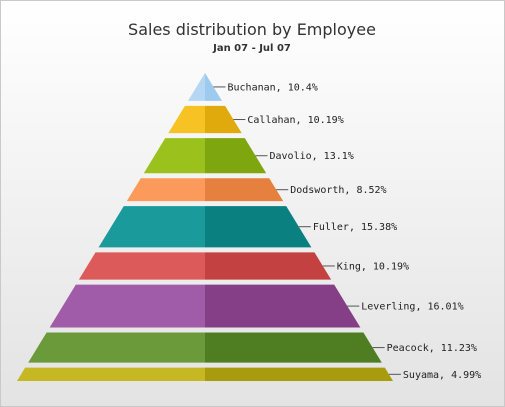 This screenshot has width=505, height=407. Describe the element at coordinates (273, 87) in the screenshot. I see `segment-label-buchanan: Buchanan, 10.4%` at that location.